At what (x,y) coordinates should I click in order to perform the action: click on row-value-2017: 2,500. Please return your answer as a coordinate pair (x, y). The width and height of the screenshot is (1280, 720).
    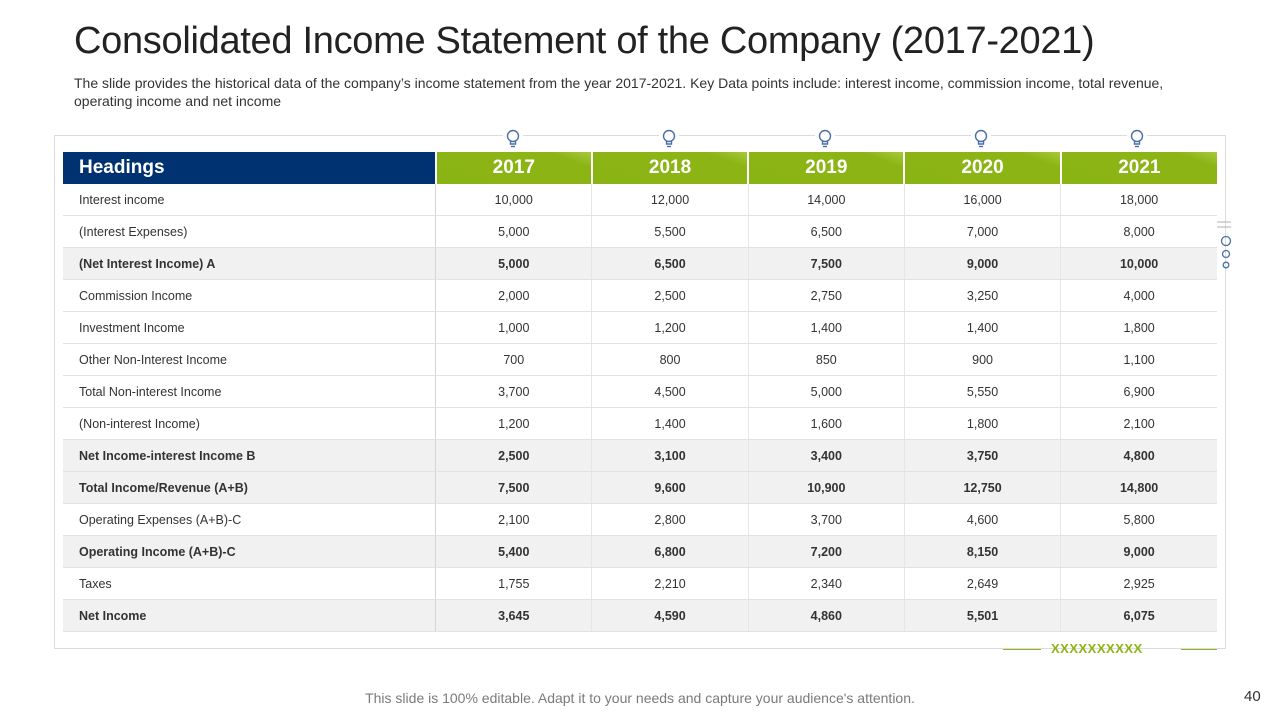
    Looking at the image, I should click on (514, 455).